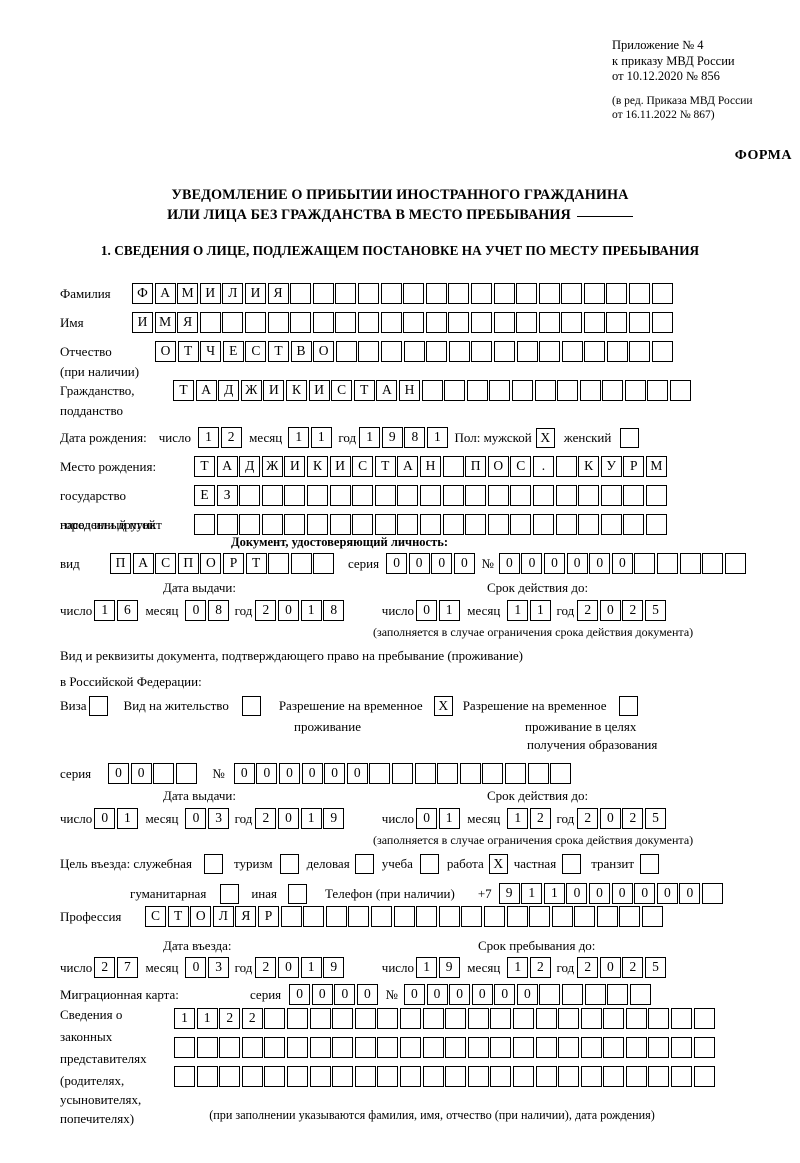 This screenshot has width=800, height=1163. Describe the element at coordinates (233, 351) in the screenshot. I see `char-cell: Е` at that location.